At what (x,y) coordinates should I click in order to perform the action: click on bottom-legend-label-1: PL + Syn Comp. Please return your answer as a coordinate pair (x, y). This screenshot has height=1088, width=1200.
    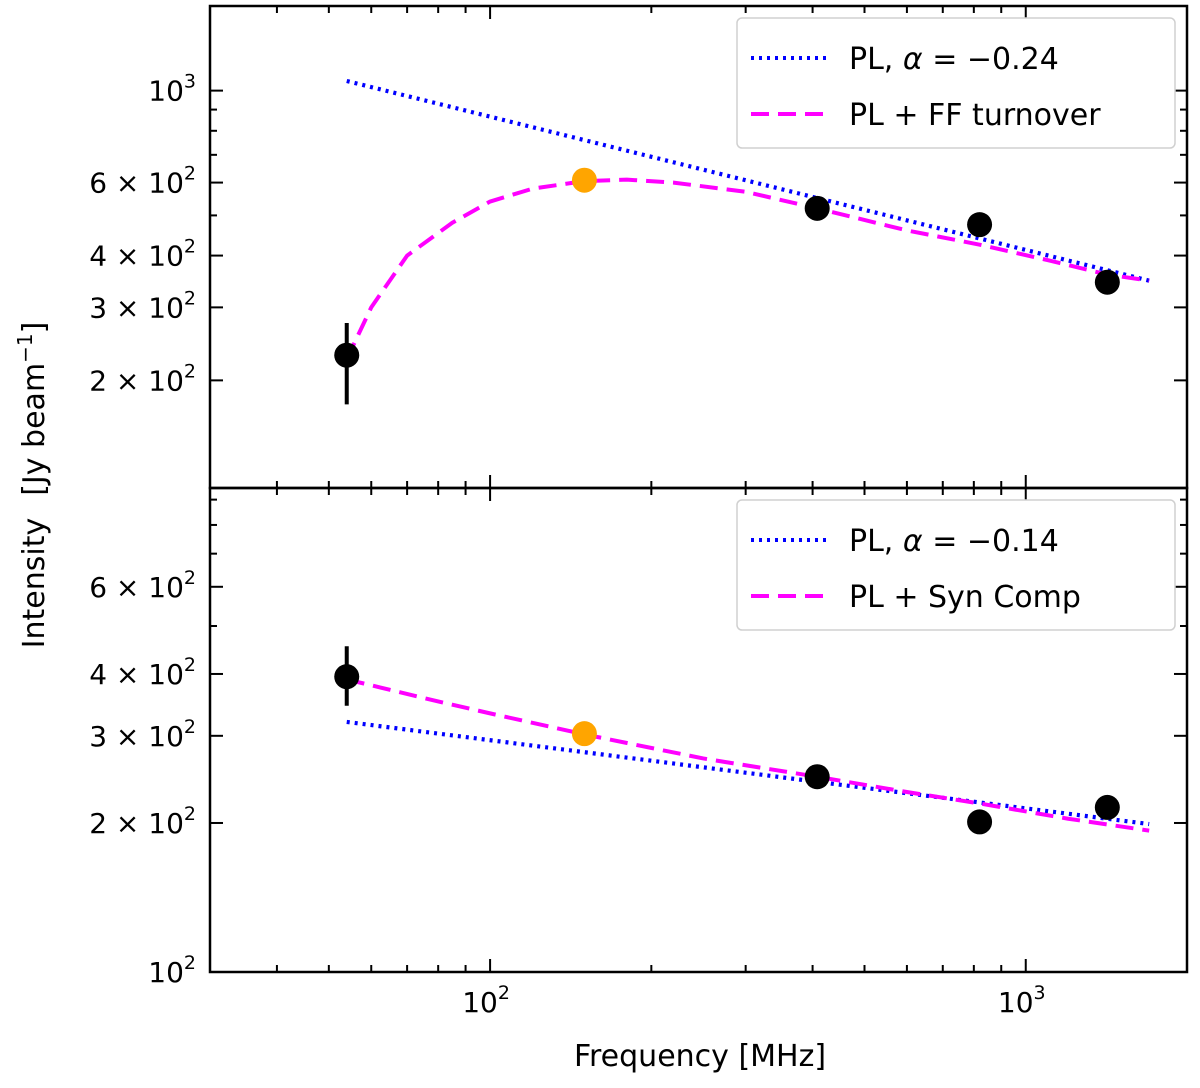
    Looking at the image, I should click on (965, 597).